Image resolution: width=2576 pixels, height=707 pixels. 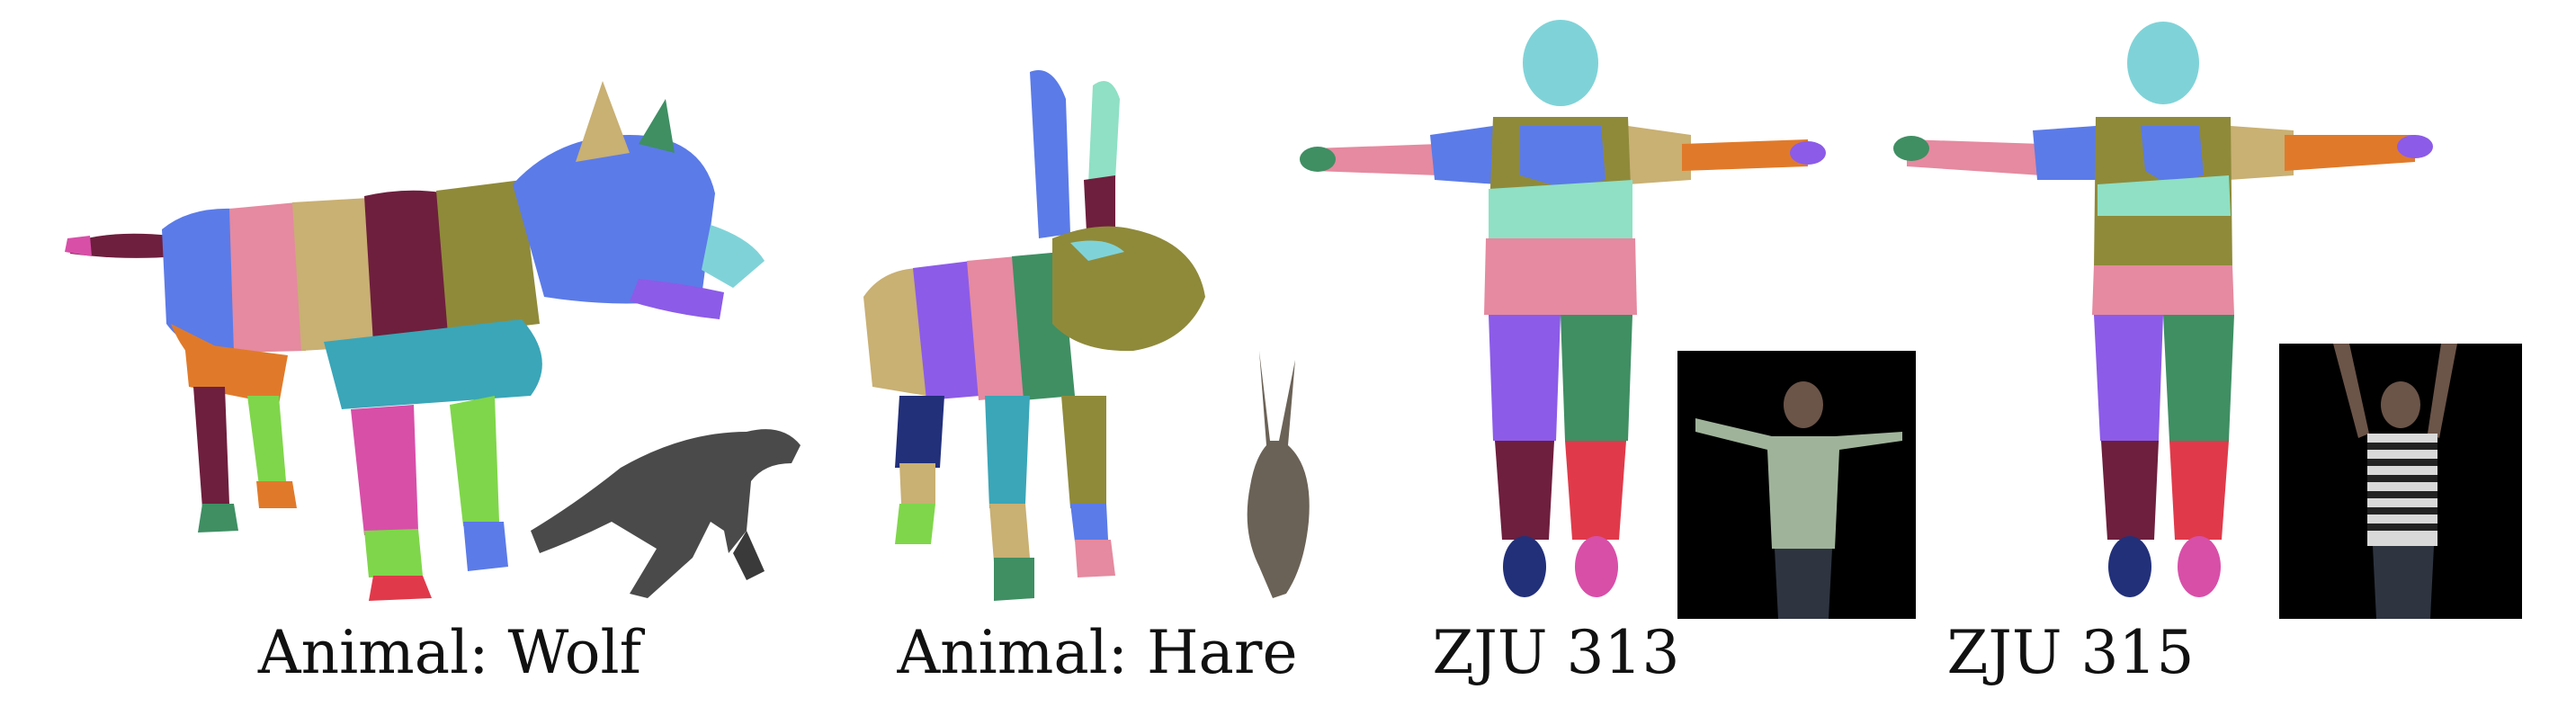 What do you see at coordinates (1034, 335) in the screenshot?
I see `hare-segmented-mesh` at bounding box center [1034, 335].